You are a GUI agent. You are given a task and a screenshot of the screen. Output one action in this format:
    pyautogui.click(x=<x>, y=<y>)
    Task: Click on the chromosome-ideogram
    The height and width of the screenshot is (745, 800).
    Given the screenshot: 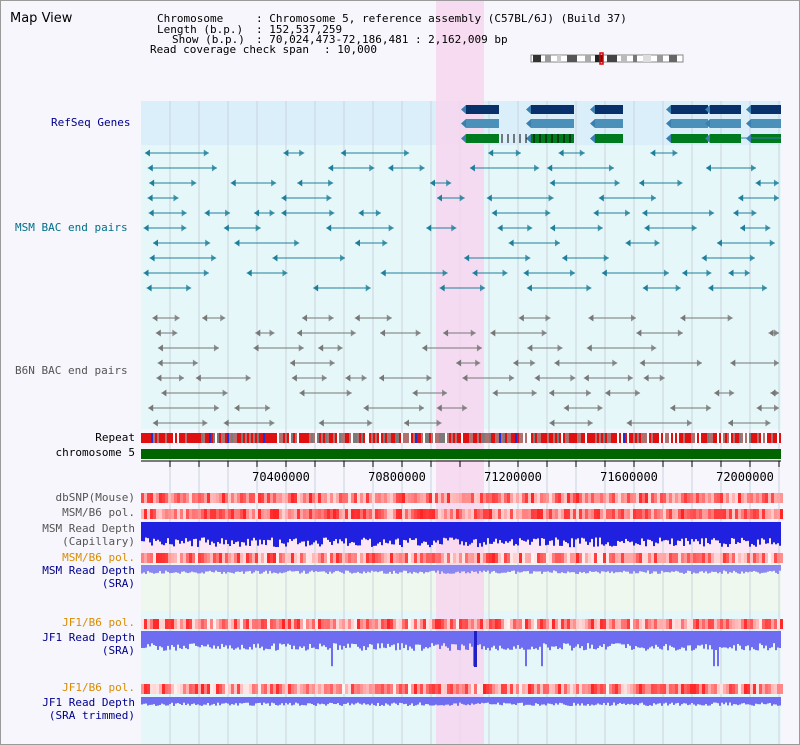 What is the action you would take?
    pyautogui.click(x=607, y=58)
    